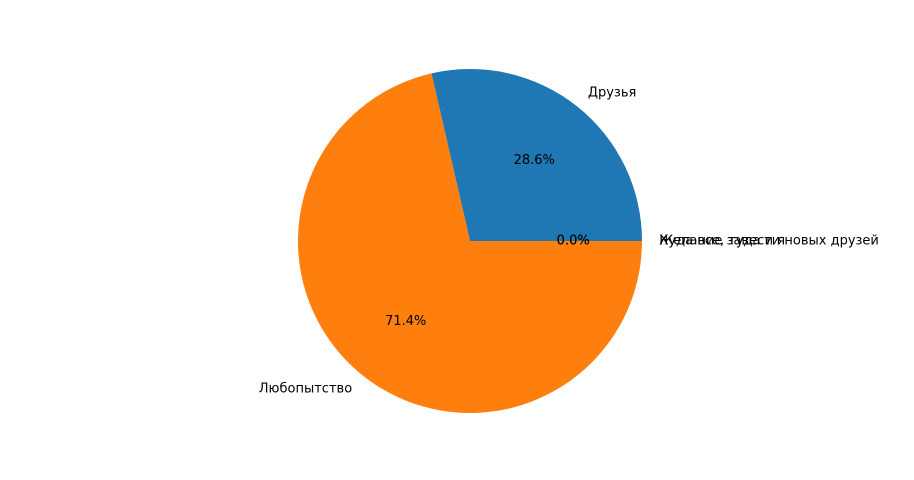 The width and height of the screenshot is (914, 480). I want to click on slice-category-label: Желание завести новых друзей, so click(769, 241).